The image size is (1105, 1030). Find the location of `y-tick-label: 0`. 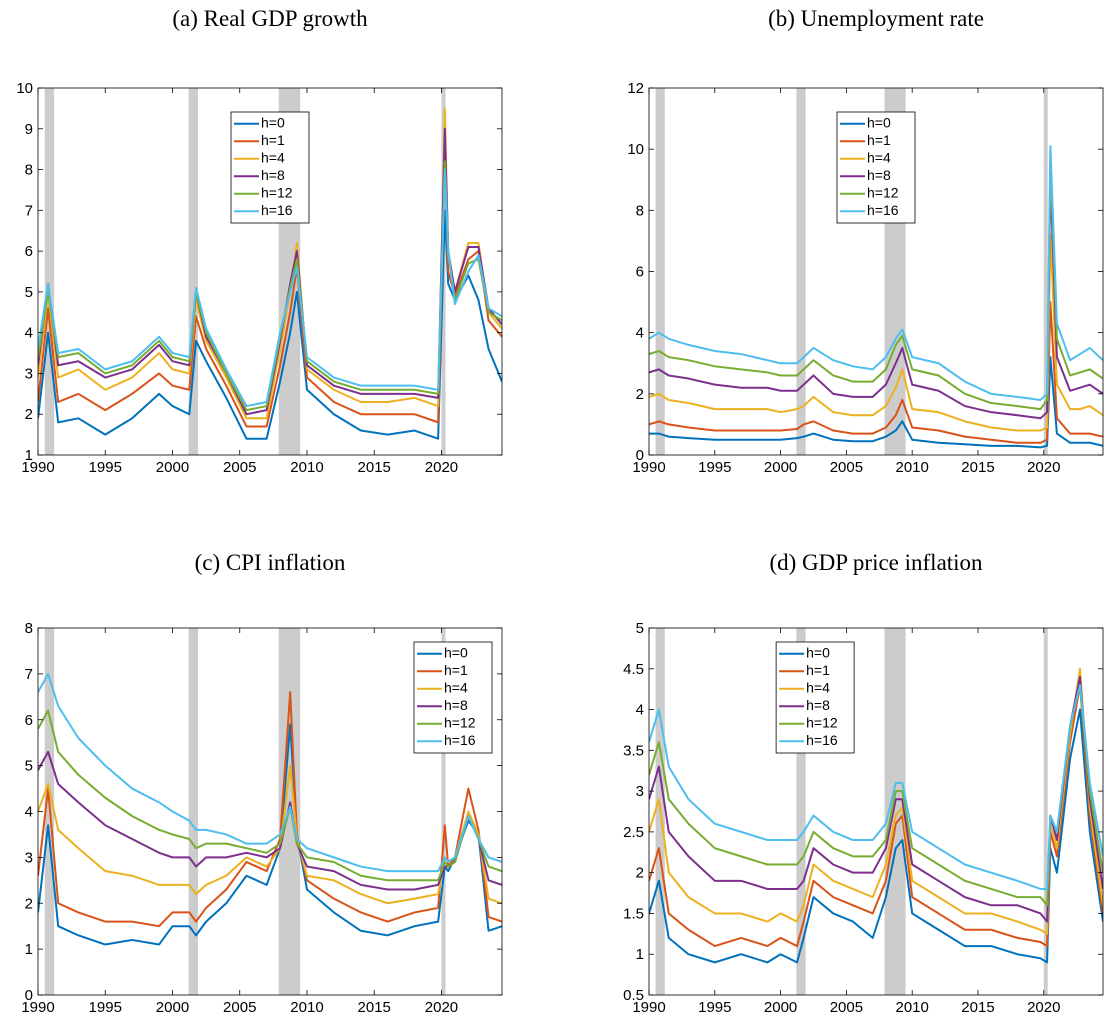

y-tick-label: 0 is located at coordinates (29, 995).